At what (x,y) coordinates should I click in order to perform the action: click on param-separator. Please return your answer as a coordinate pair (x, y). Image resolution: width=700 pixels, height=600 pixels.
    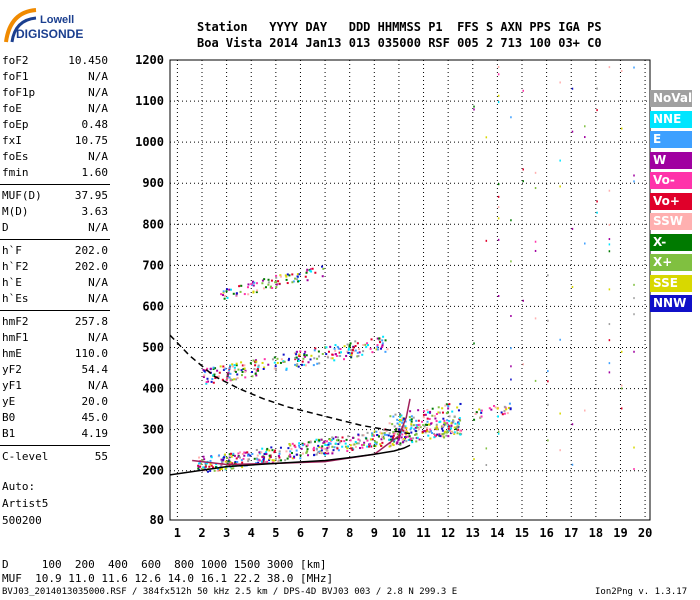
    Looking at the image, I should click on (55, 239).